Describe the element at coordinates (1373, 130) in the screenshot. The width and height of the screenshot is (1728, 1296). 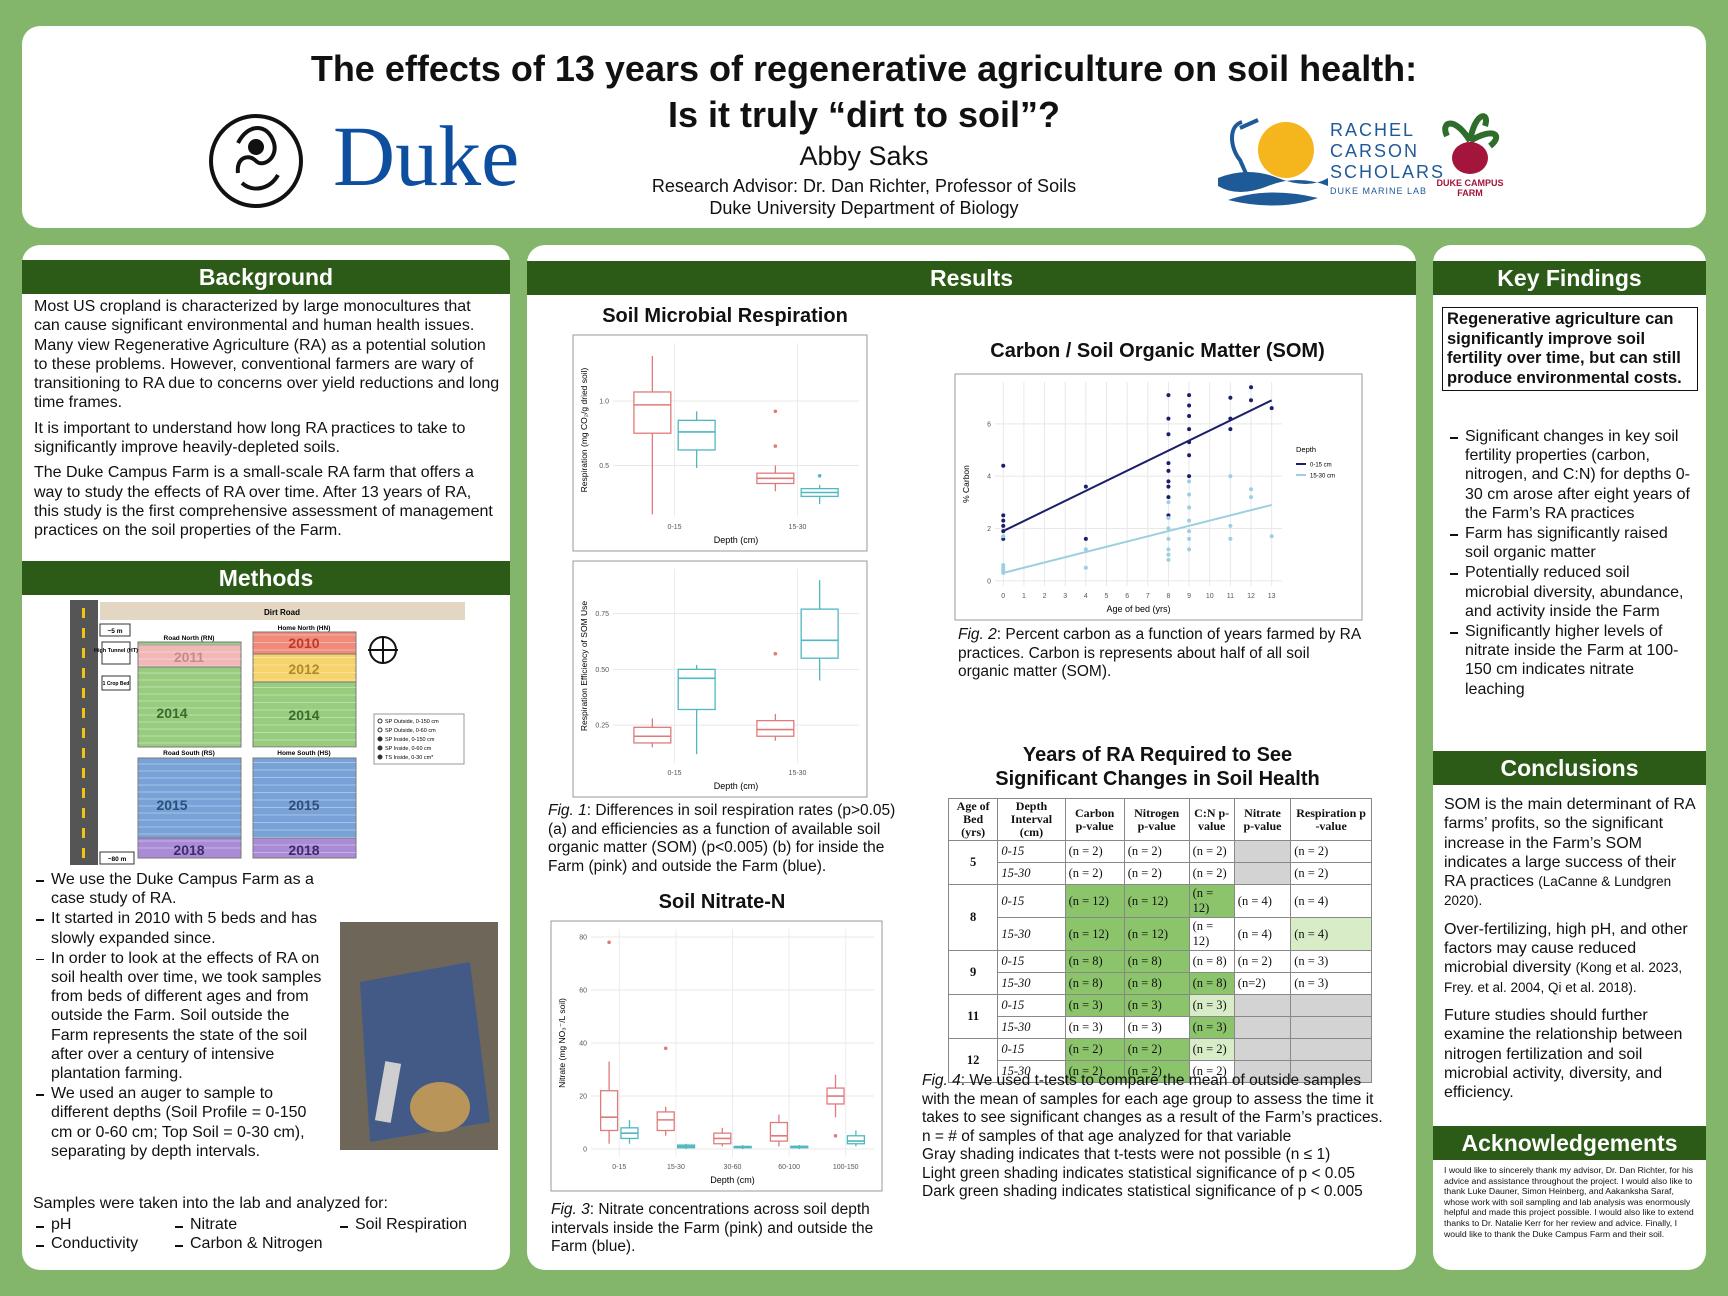
I see `rcs-text: RACHEL` at that location.